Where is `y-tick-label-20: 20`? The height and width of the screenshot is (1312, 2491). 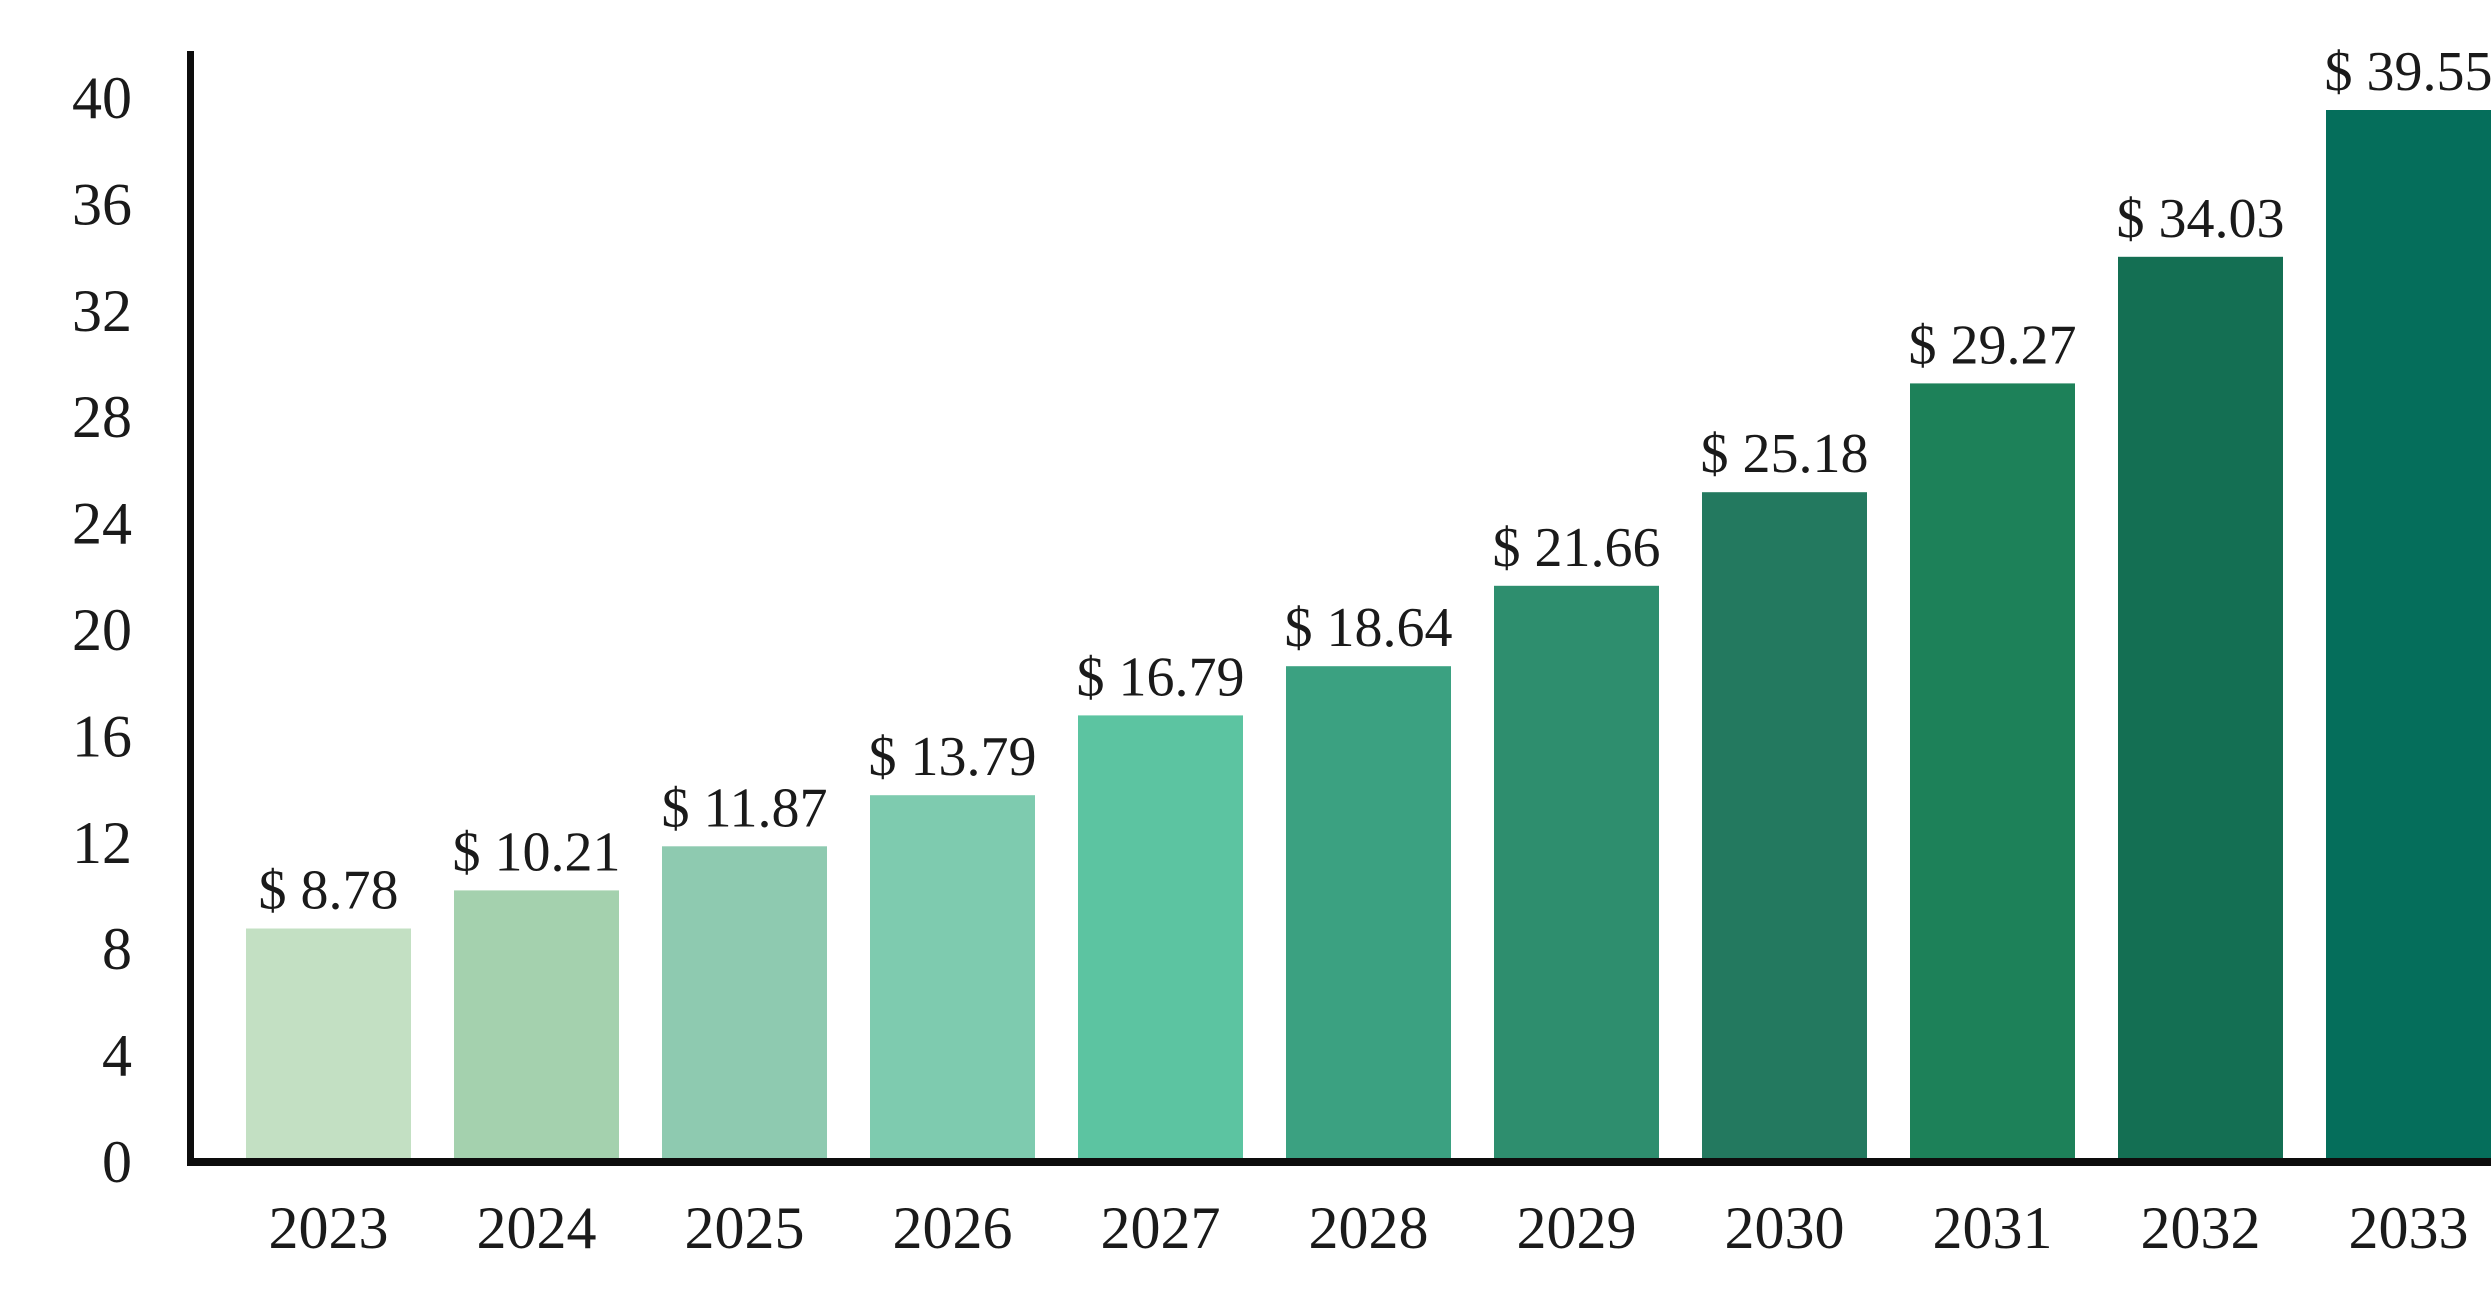
y-tick-label-20: 20 is located at coordinates (102, 630).